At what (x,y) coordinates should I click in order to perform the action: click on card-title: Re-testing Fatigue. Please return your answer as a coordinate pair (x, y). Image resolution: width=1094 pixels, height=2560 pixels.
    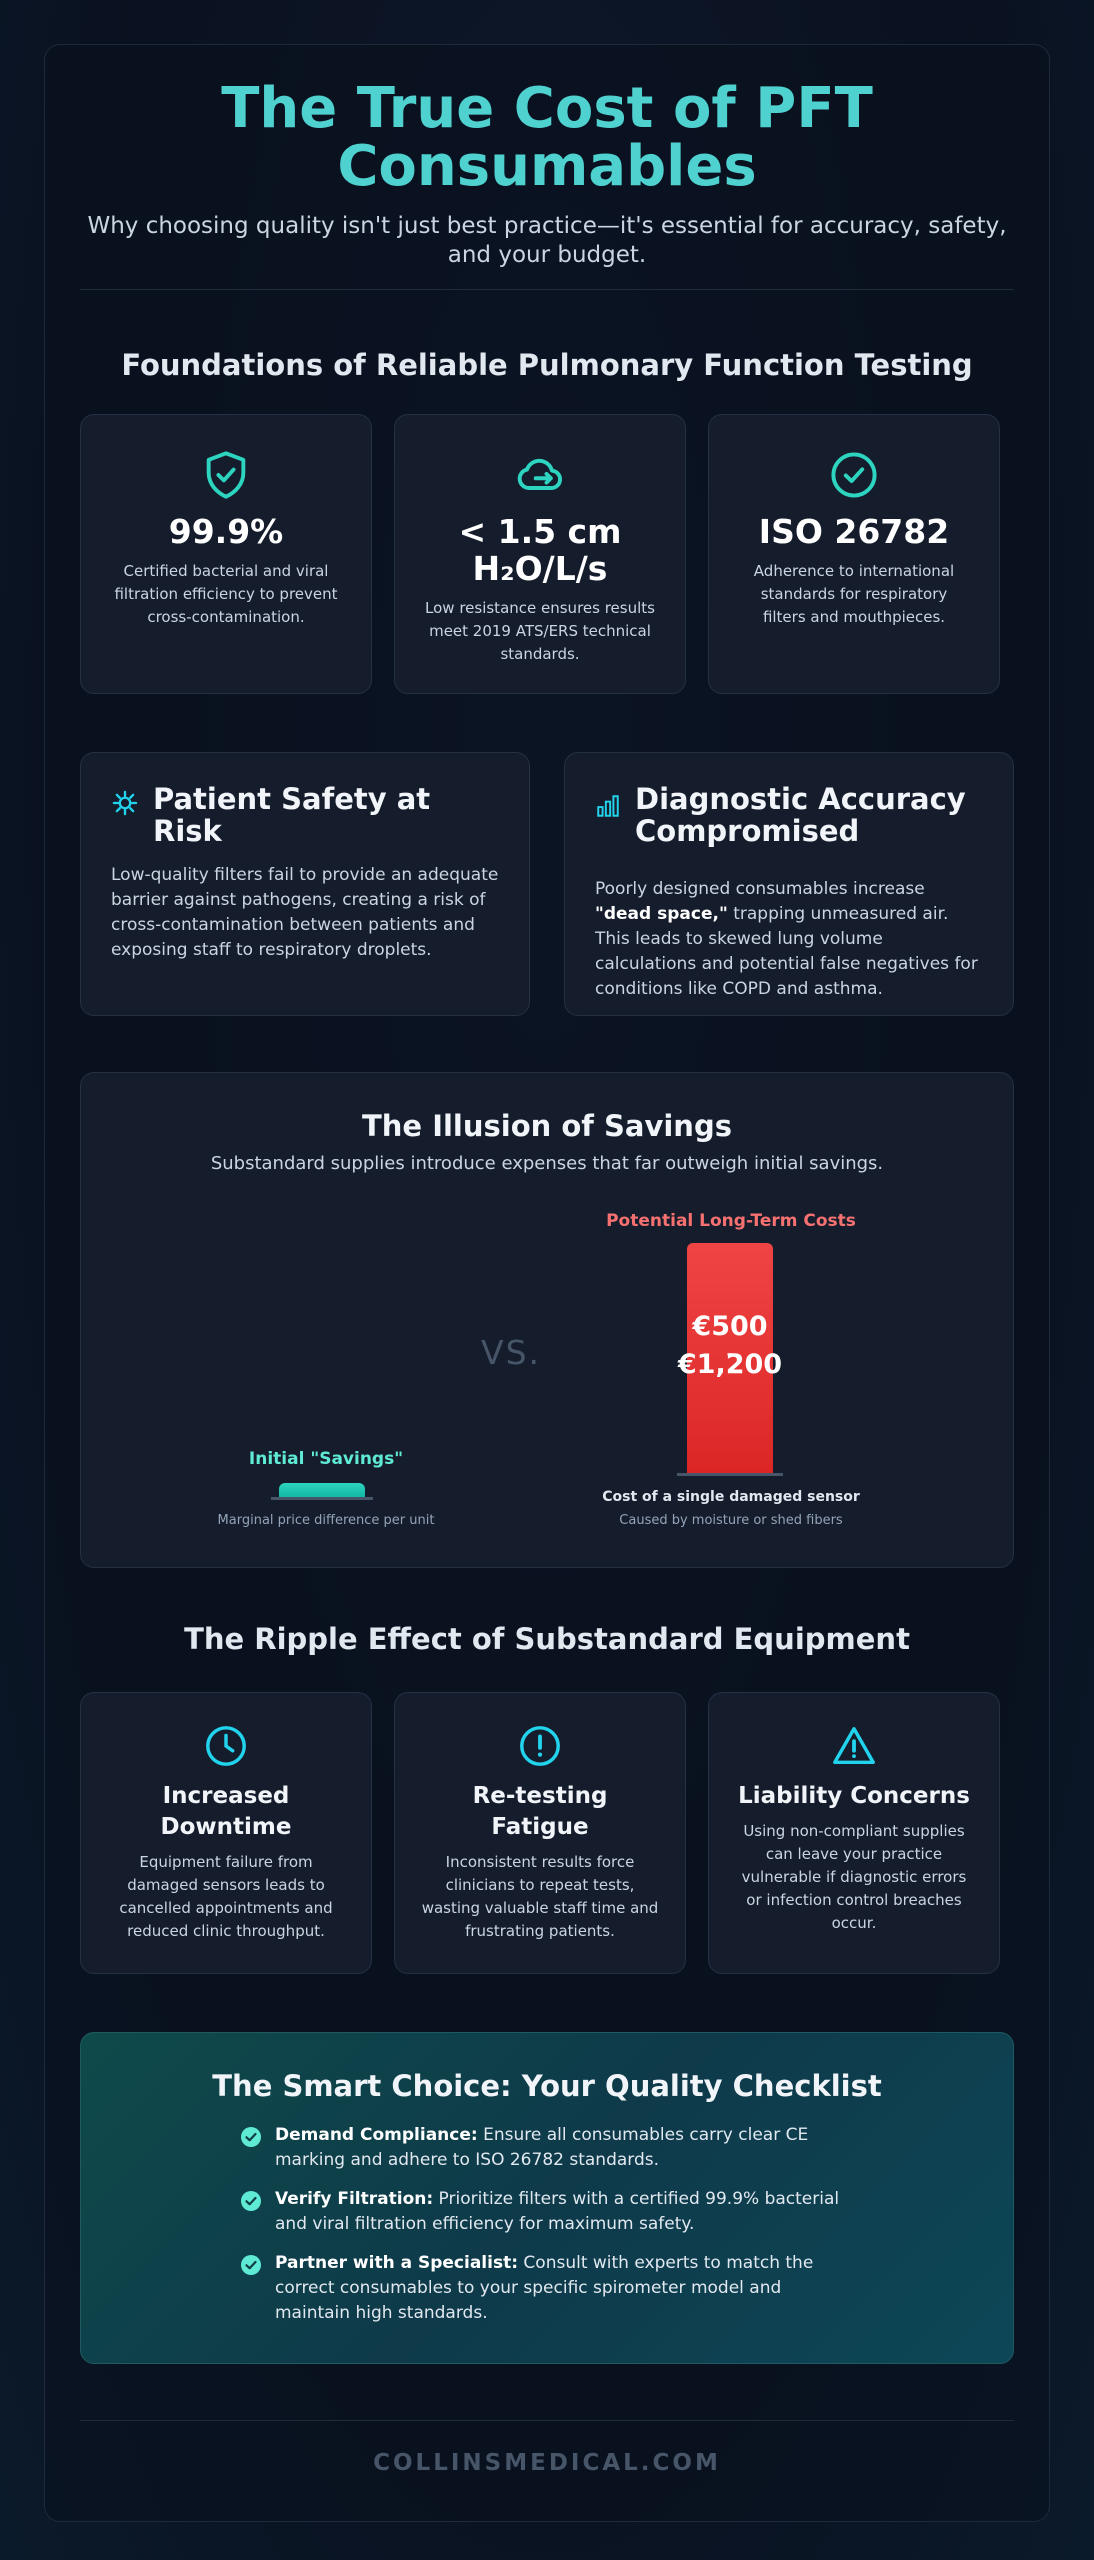
    Looking at the image, I should click on (540, 1811).